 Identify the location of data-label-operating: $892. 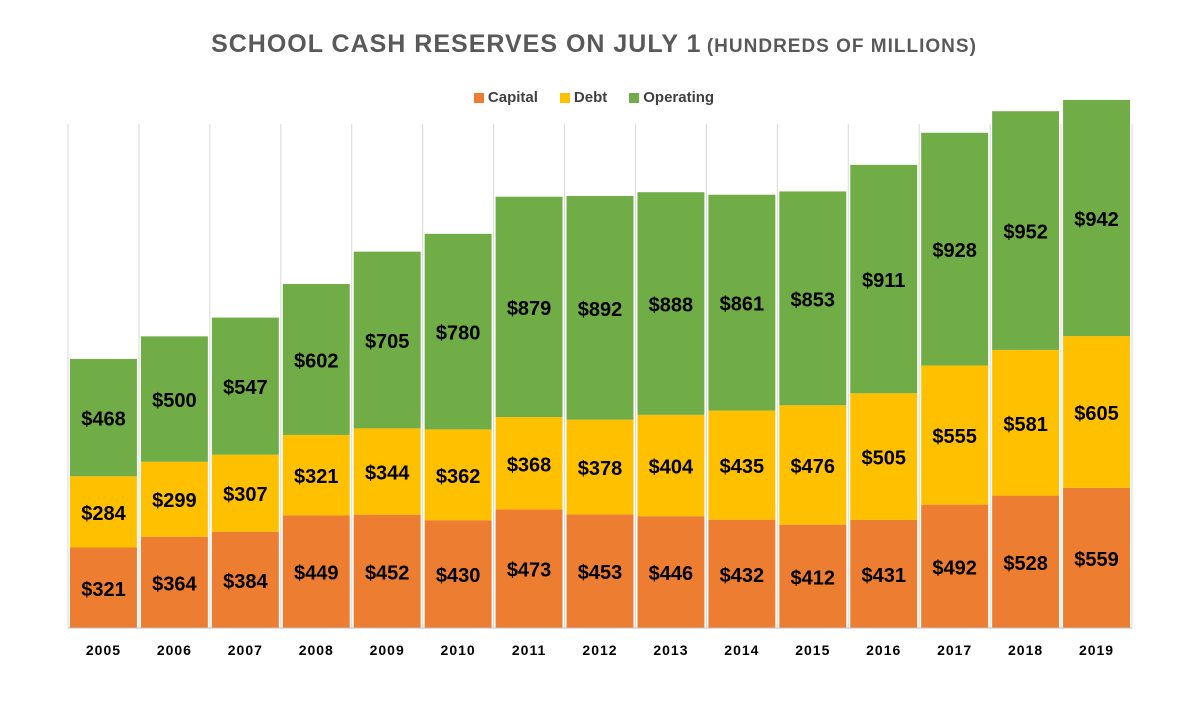
(600, 310).